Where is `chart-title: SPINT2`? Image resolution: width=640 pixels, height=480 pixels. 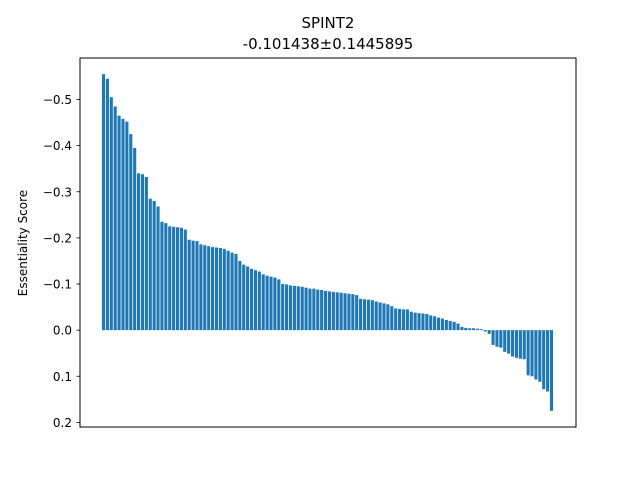 chart-title: SPINT2 is located at coordinates (328, 23).